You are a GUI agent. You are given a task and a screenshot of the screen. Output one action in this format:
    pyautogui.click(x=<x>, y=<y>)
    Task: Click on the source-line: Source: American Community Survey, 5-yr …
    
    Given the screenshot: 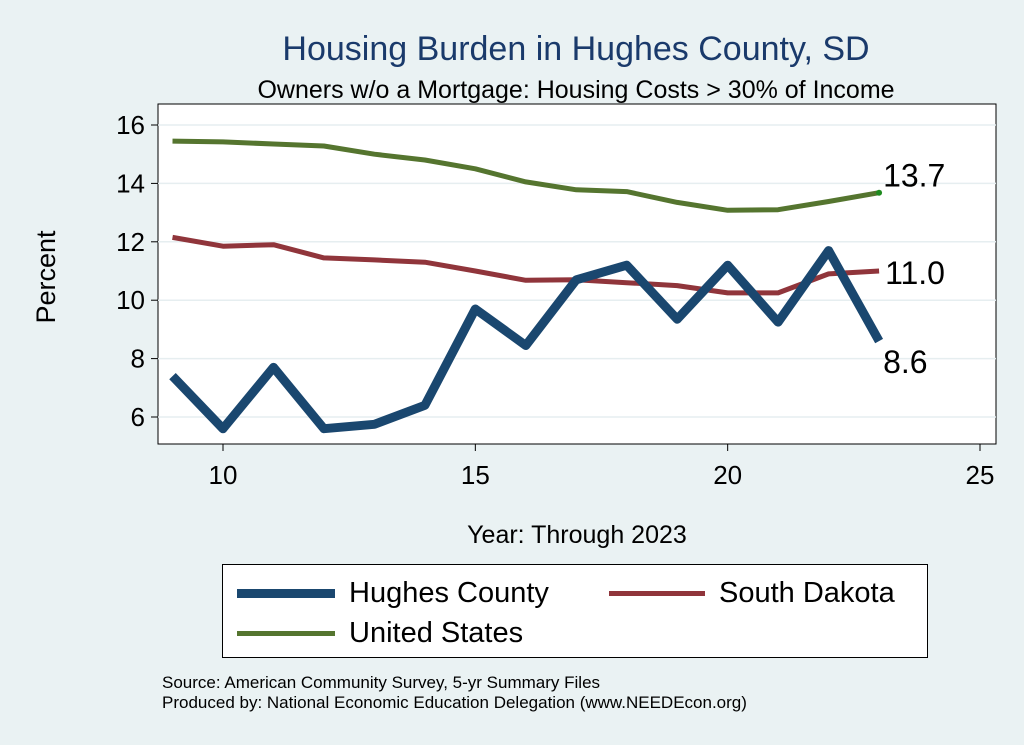 What is the action you would take?
    pyautogui.click(x=381, y=682)
    